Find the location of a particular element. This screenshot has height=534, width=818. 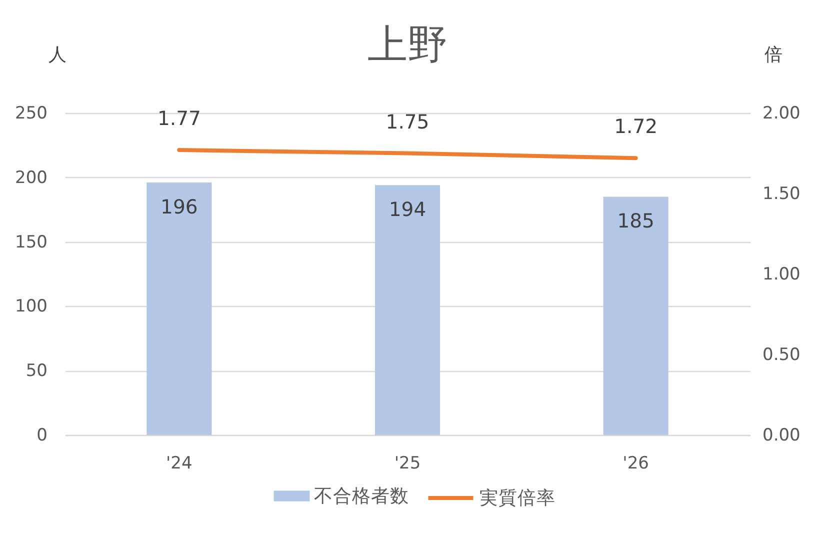

x-tick-label: '24 is located at coordinates (179, 464).